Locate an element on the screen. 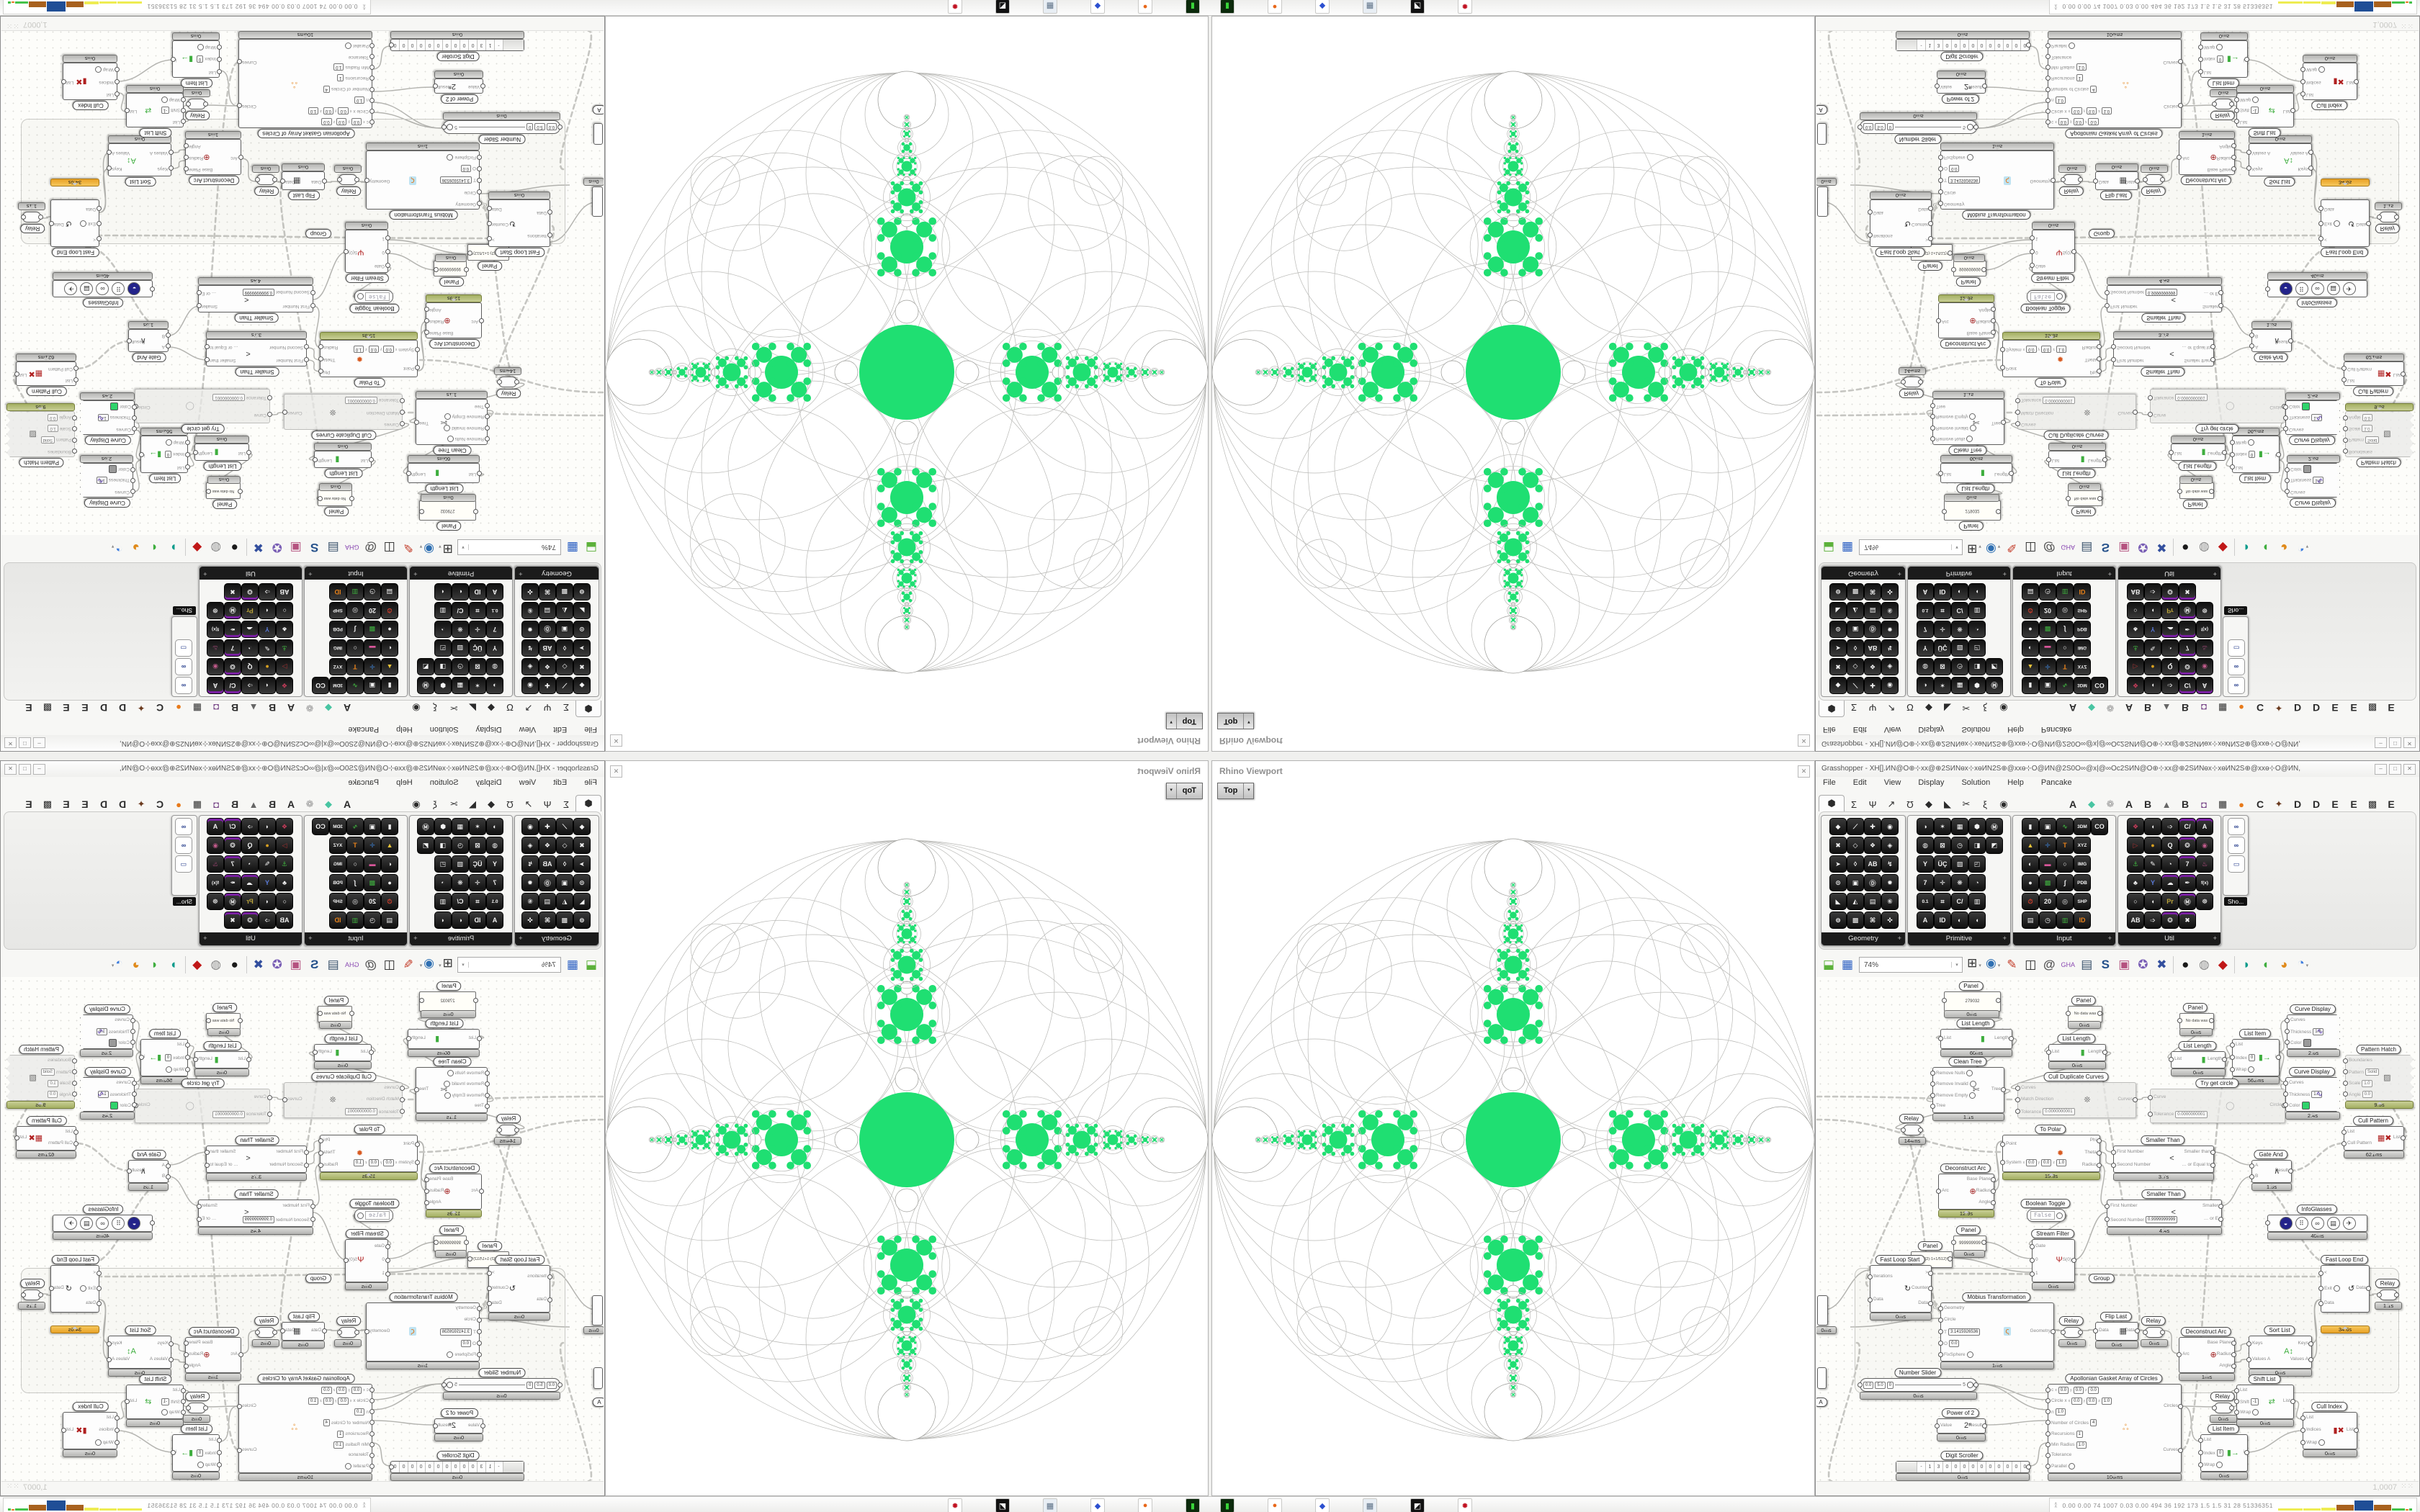 The image size is (2420, 1512). gha-icon: GHA is located at coordinates (2068, 547).